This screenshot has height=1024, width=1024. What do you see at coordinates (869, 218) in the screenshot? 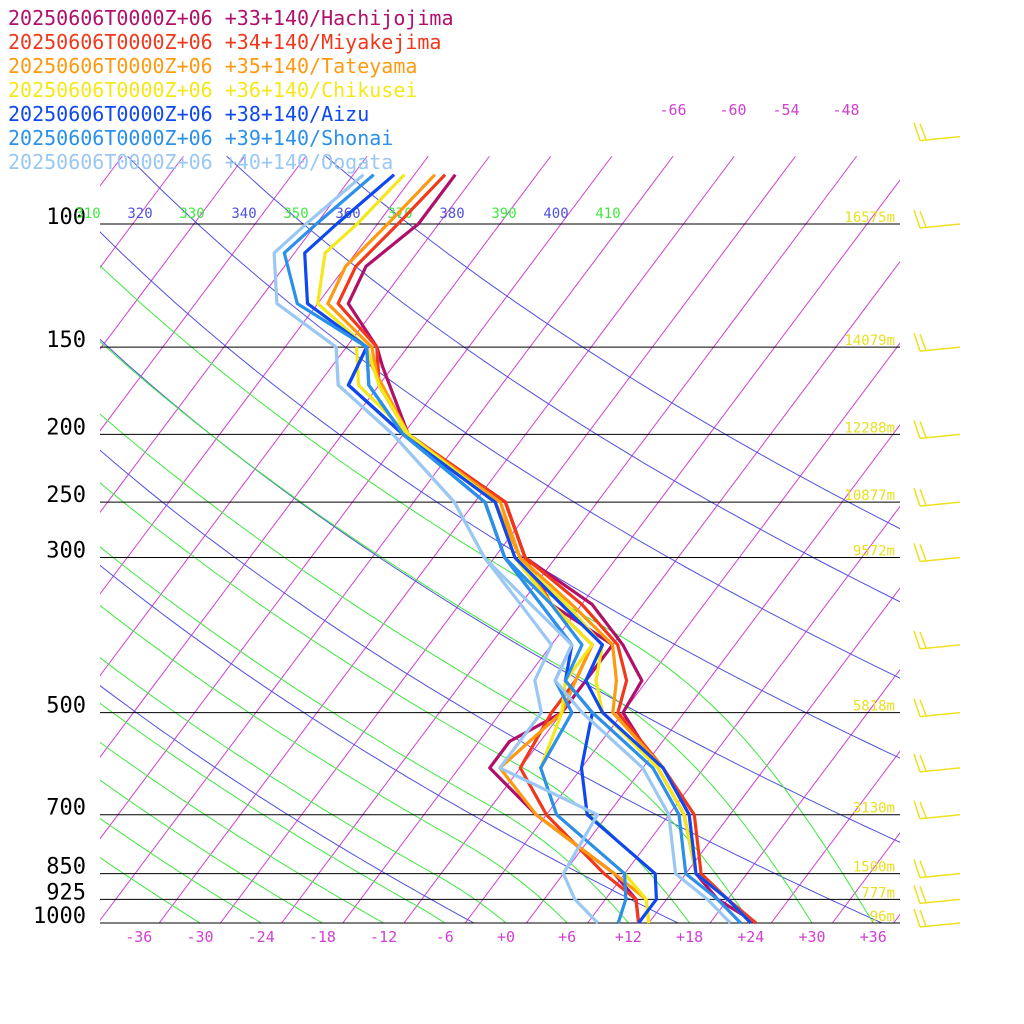
I see `height-label: 16575m` at bounding box center [869, 218].